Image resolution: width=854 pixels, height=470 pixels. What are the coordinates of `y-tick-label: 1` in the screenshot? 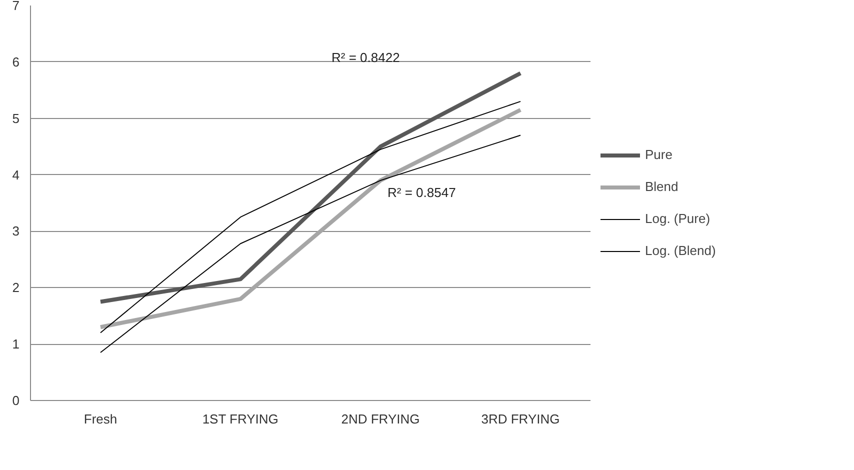 It's located at (16, 344).